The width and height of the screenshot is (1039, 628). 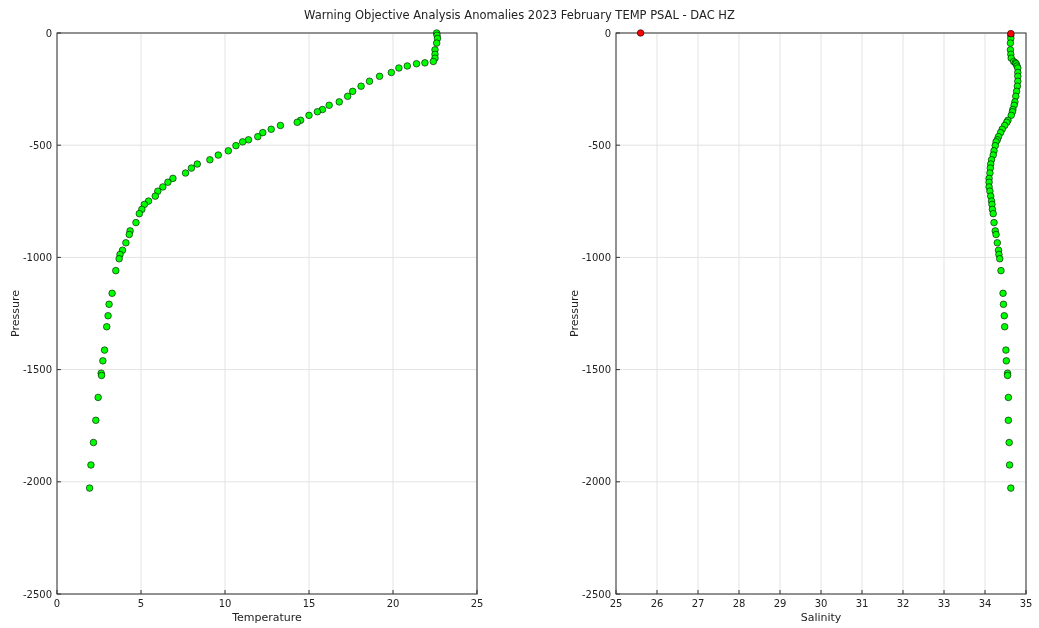 What do you see at coordinates (739, 603) in the screenshot?
I see `x-tick-label: 28` at bounding box center [739, 603].